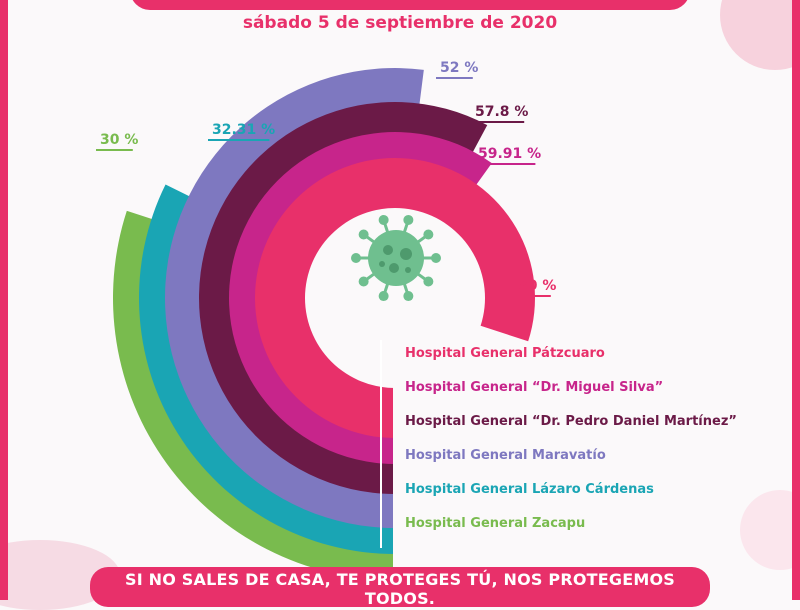 The image size is (800, 610). Describe the element at coordinates (243, 130) in the screenshot. I see `value-label: 32.31 %` at that location.